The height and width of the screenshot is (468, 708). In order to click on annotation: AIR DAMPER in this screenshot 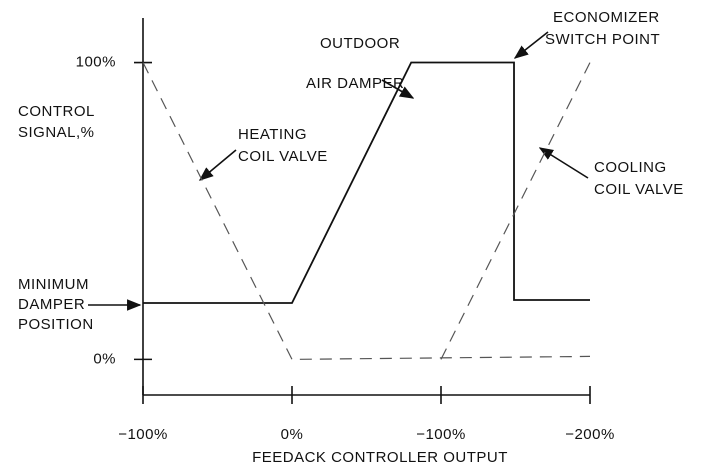, I will do `click(355, 83)`.